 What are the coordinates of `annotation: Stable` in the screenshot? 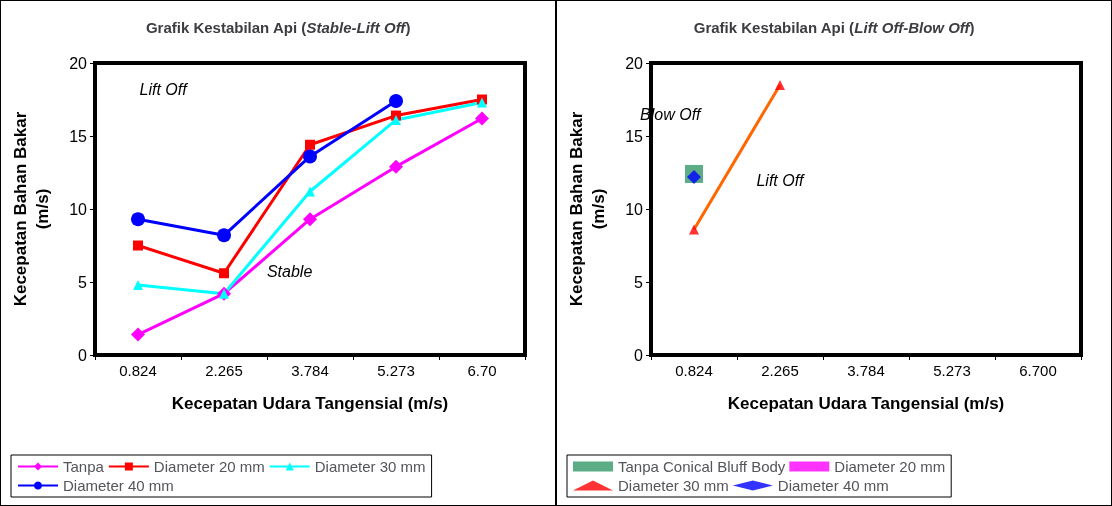 It's located at (289, 271).